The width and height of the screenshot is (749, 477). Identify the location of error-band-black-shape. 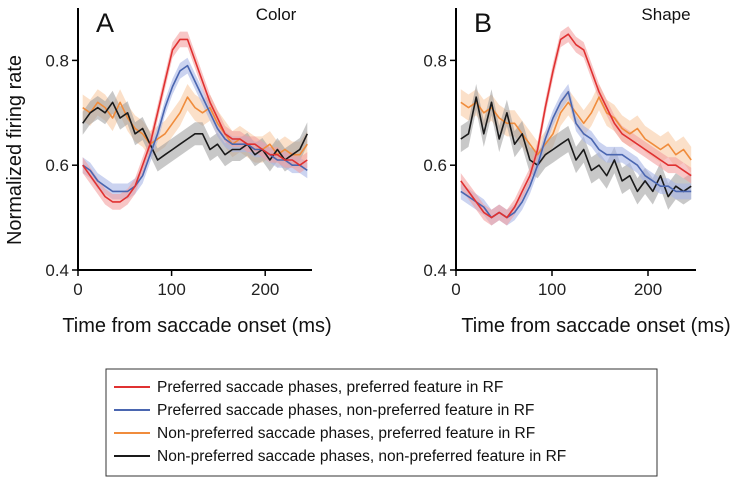
(576, 147).